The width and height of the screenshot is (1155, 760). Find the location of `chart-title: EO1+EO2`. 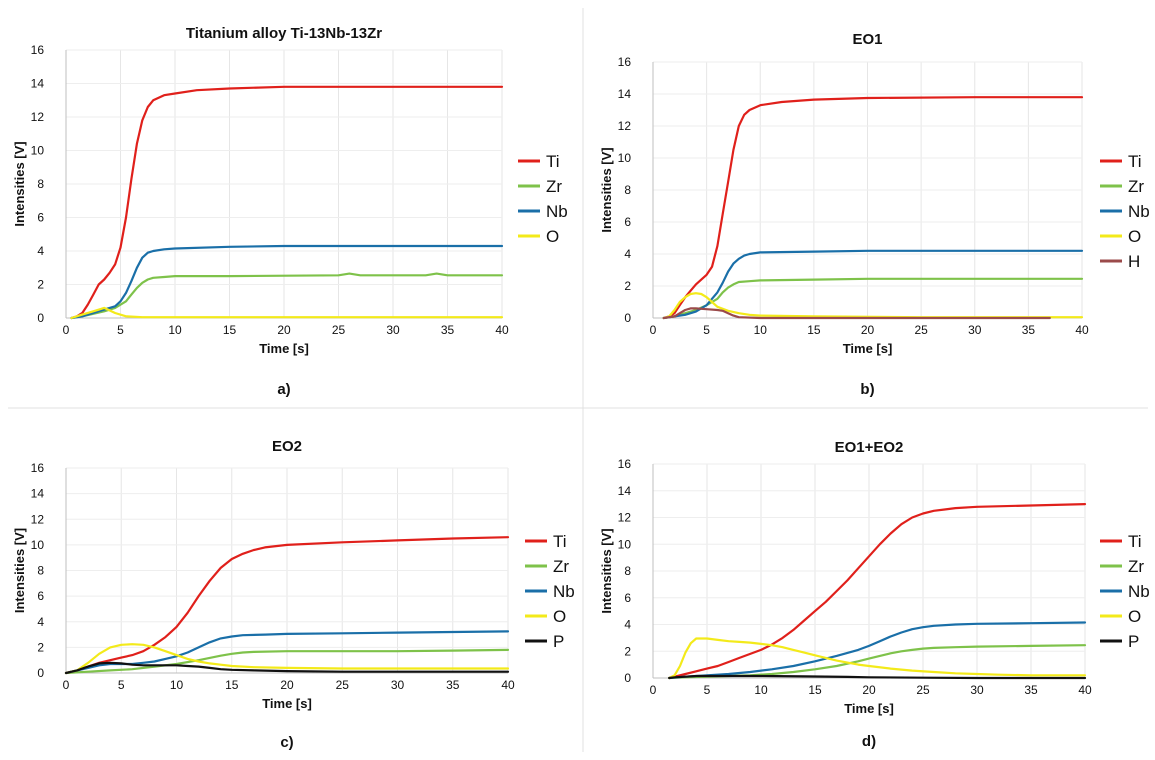

chart-title: EO1+EO2 is located at coordinates (869, 447).